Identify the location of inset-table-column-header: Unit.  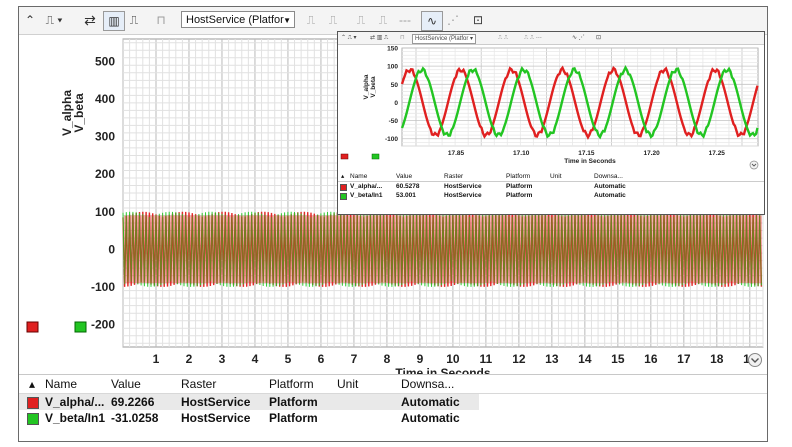
(556, 176).